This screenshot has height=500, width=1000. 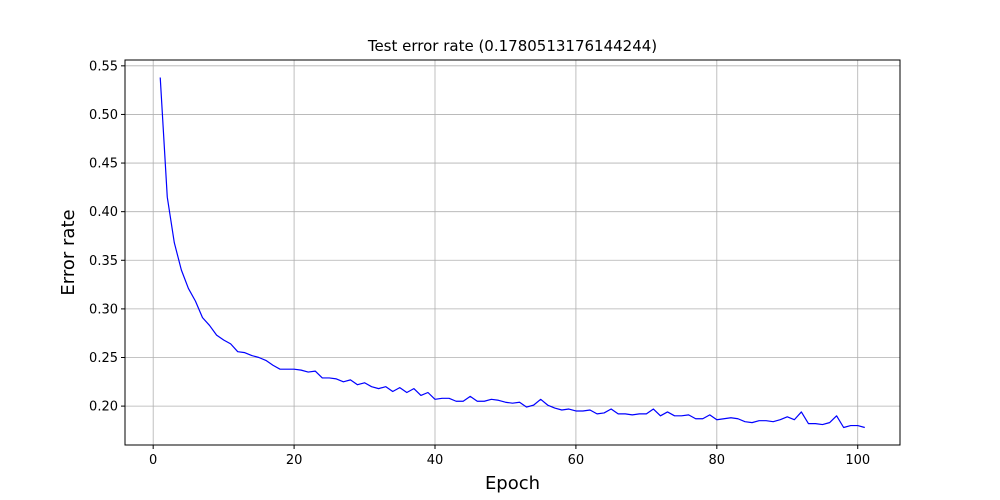 I want to click on y-tick-label: 0.55, so click(x=103, y=66).